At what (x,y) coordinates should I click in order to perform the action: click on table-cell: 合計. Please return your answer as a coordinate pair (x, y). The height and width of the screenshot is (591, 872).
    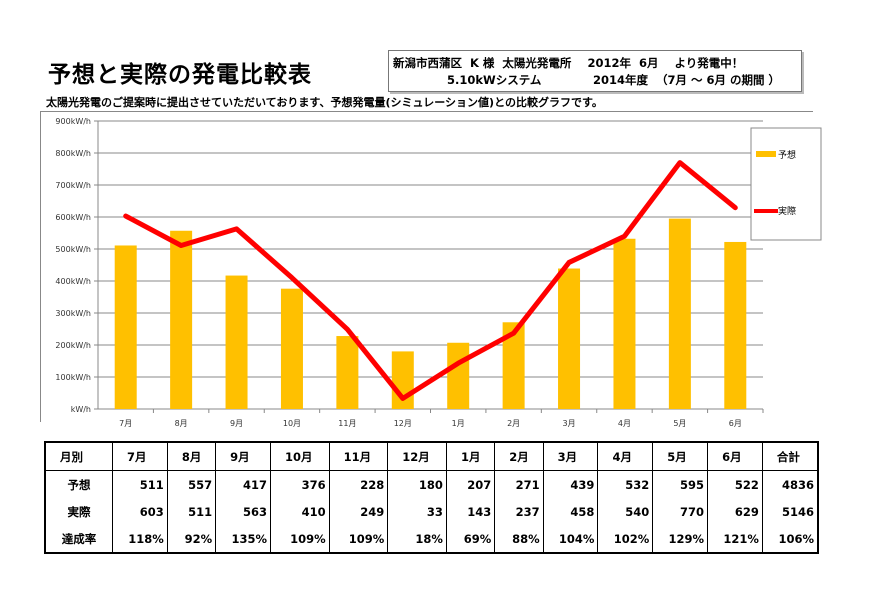
    Looking at the image, I should click on (789, 456).